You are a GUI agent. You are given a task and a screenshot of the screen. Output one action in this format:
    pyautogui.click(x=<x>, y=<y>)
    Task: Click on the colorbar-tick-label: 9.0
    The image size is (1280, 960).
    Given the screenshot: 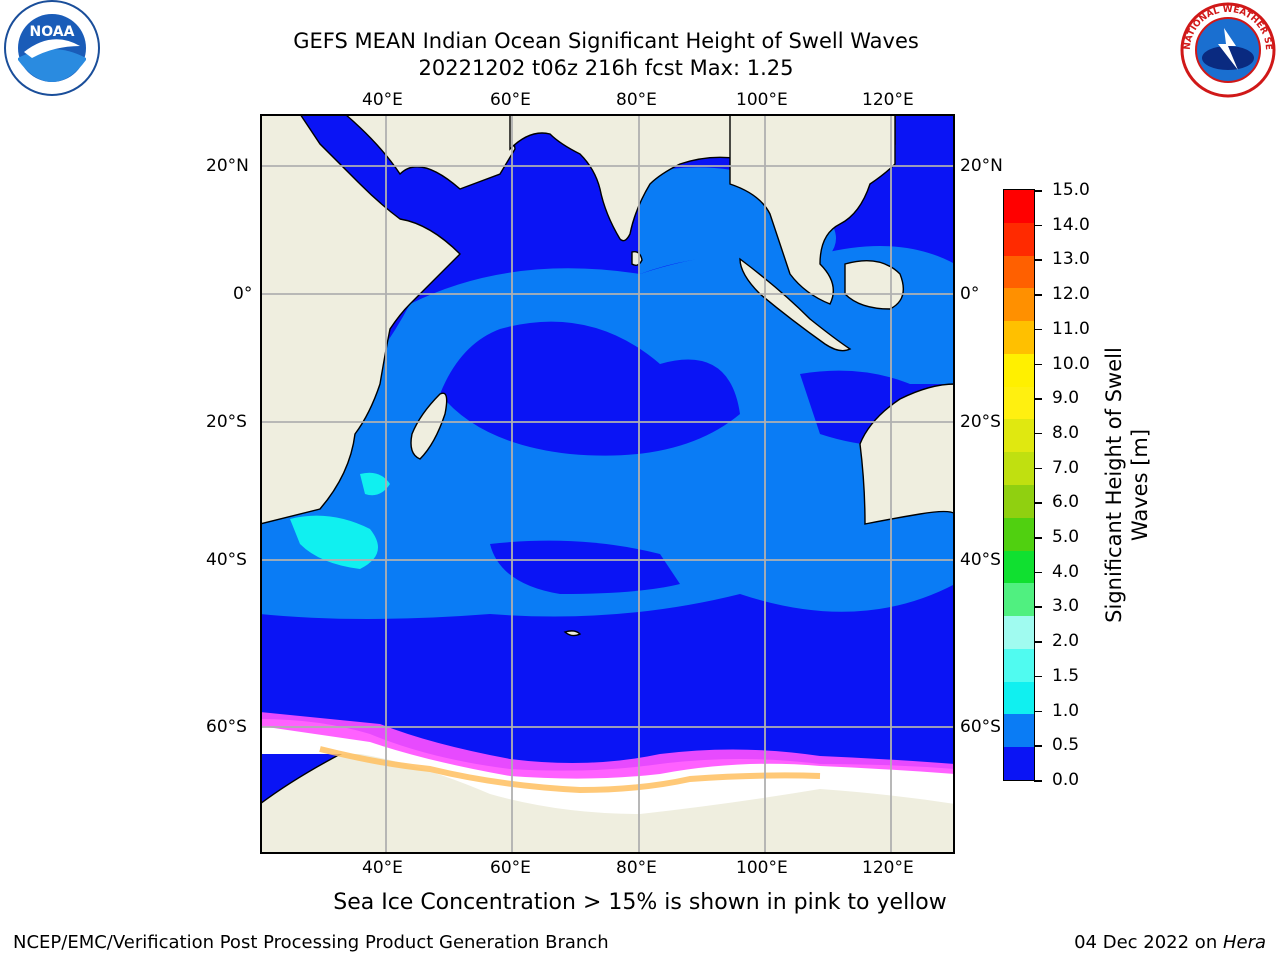 What is the action you would take?
    pyautogui.click(x=1066, y=398)
    